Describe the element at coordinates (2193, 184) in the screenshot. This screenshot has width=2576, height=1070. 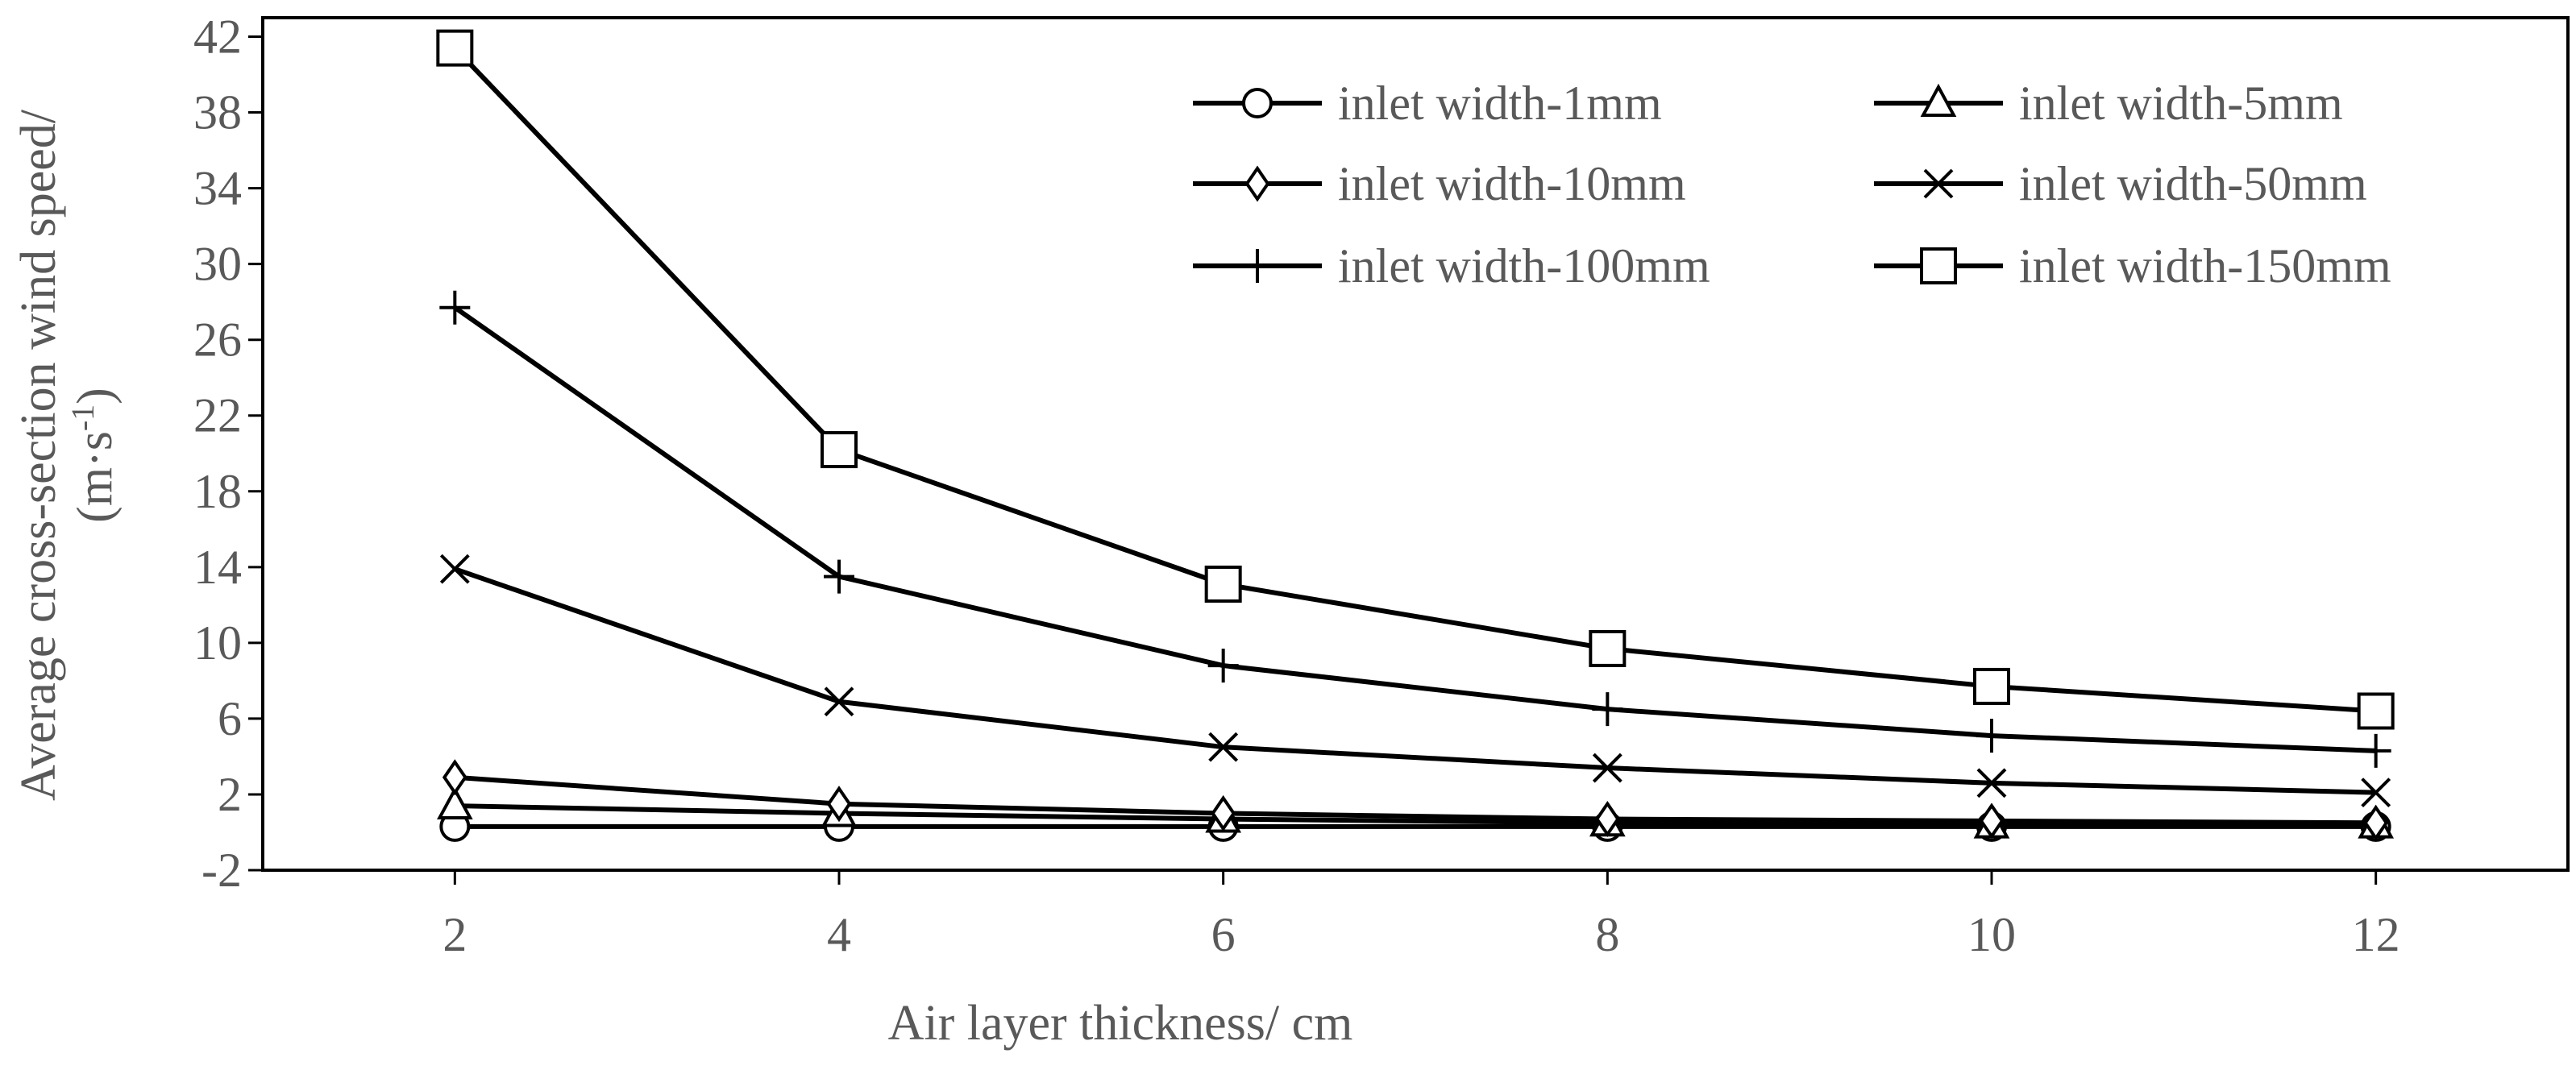
I see `legend-label-3: inlet width-50mm` at that location.